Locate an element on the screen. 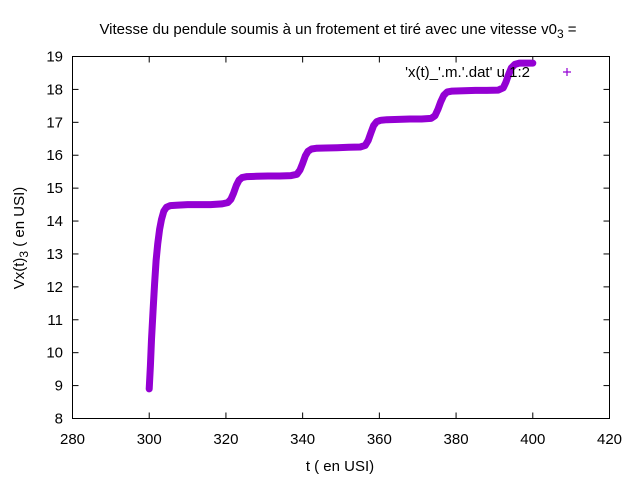  y-tick-label: 13 is located at coordinates (54, 254).